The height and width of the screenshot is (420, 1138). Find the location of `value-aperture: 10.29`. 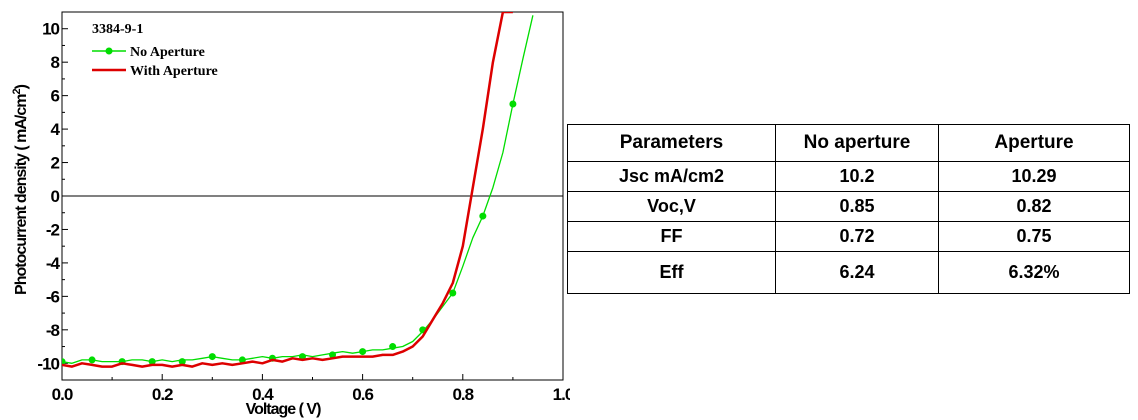

value-aperture: 10.29 is located at coordinates (1034, 176).